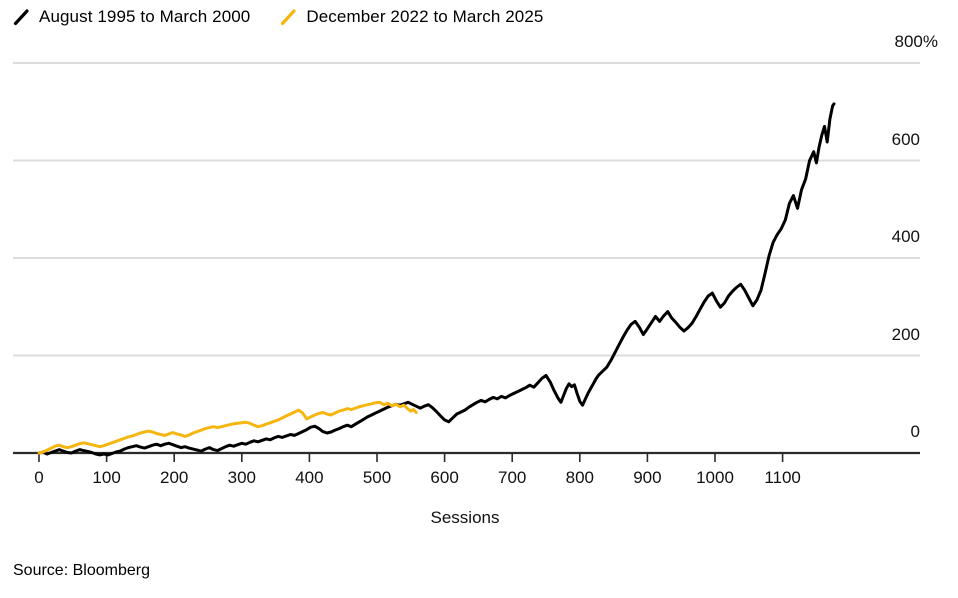 The height and width of the screenshot is (598, 958). Describe the element at coordinates (905, 334) in the screenshot. I see `y-axis-label-200: 200` at that location.